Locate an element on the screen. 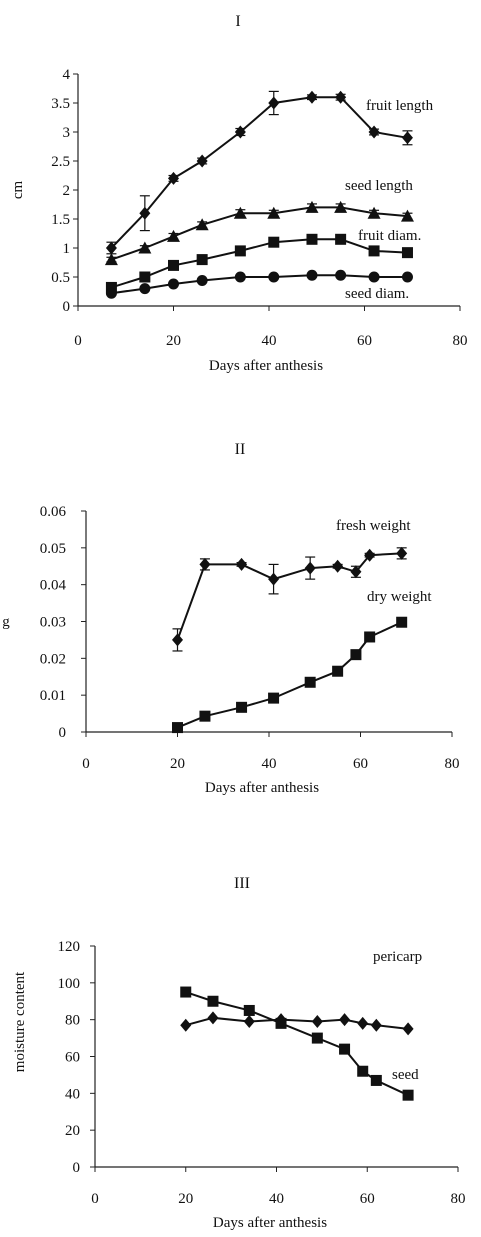 The width and height of the screenshot is (481, 1237). y-tick-label: 2 is located at coordinates (67, 191).